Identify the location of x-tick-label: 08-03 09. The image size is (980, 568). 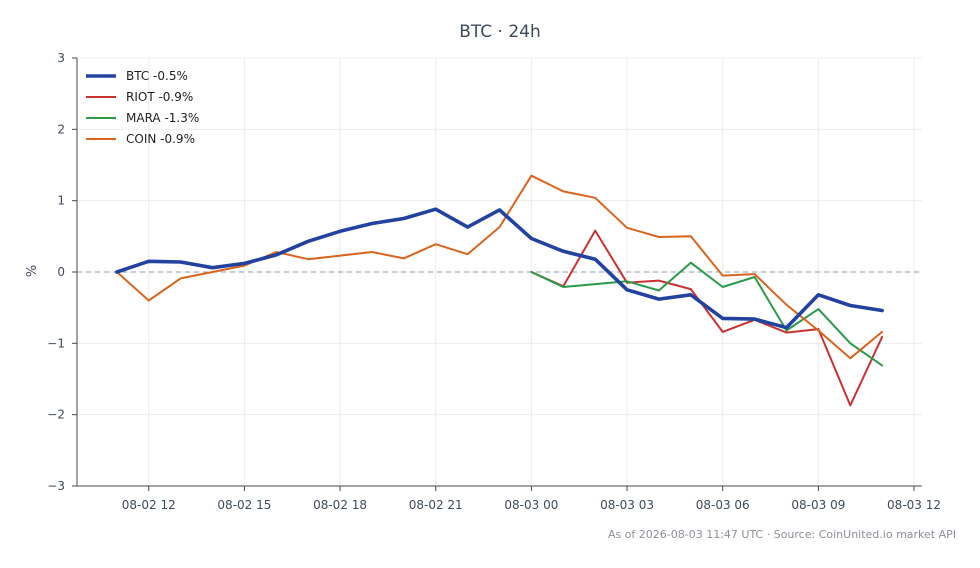
(818, 505).